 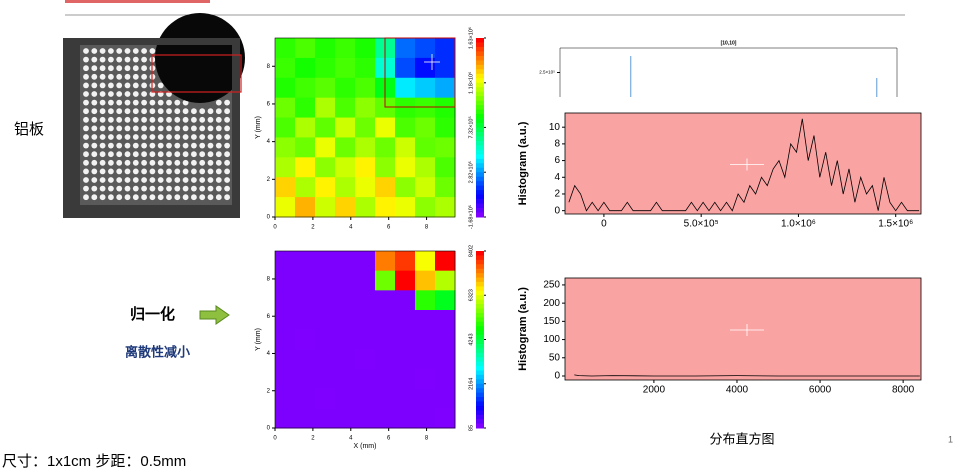 I want to click on hole, so click(x=200, y=58).